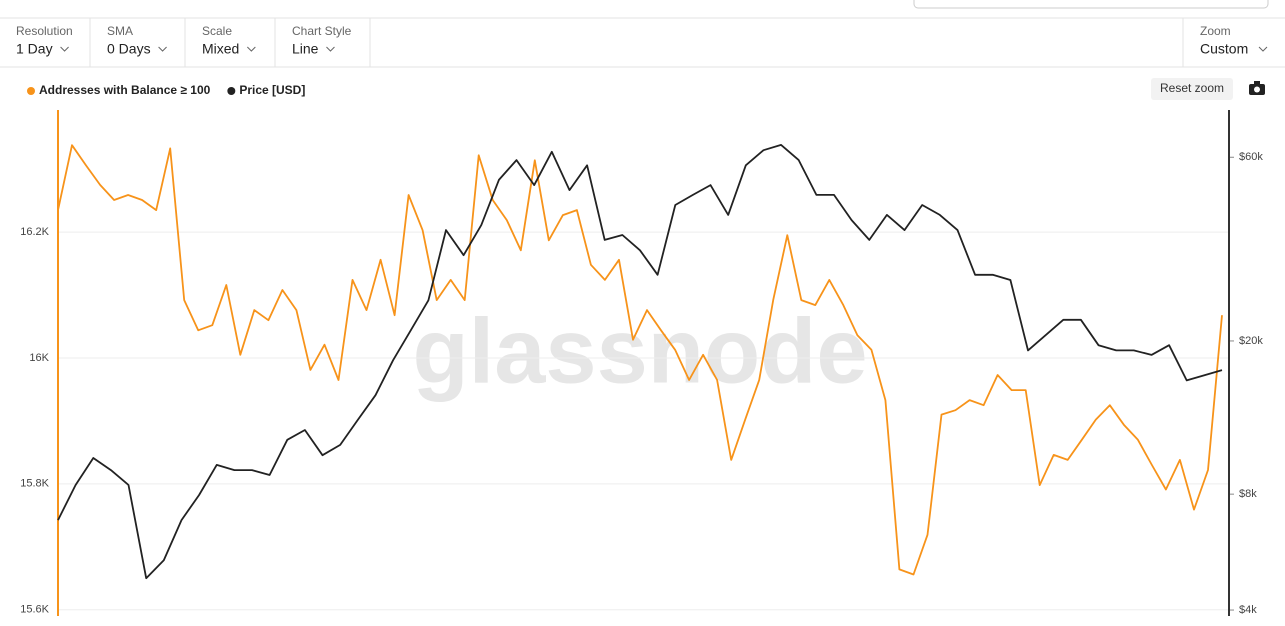 The width and height of the screenshot is (1285, 626). I want to click on zoom-control: Zoom Custom, so click(1225, 42).